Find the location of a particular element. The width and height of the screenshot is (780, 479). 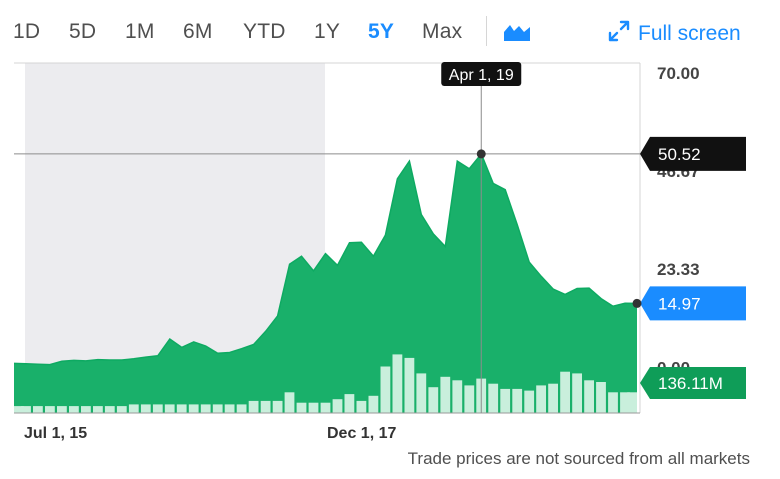

range-button-1y: 1Y is located at coordinates (327, 31).